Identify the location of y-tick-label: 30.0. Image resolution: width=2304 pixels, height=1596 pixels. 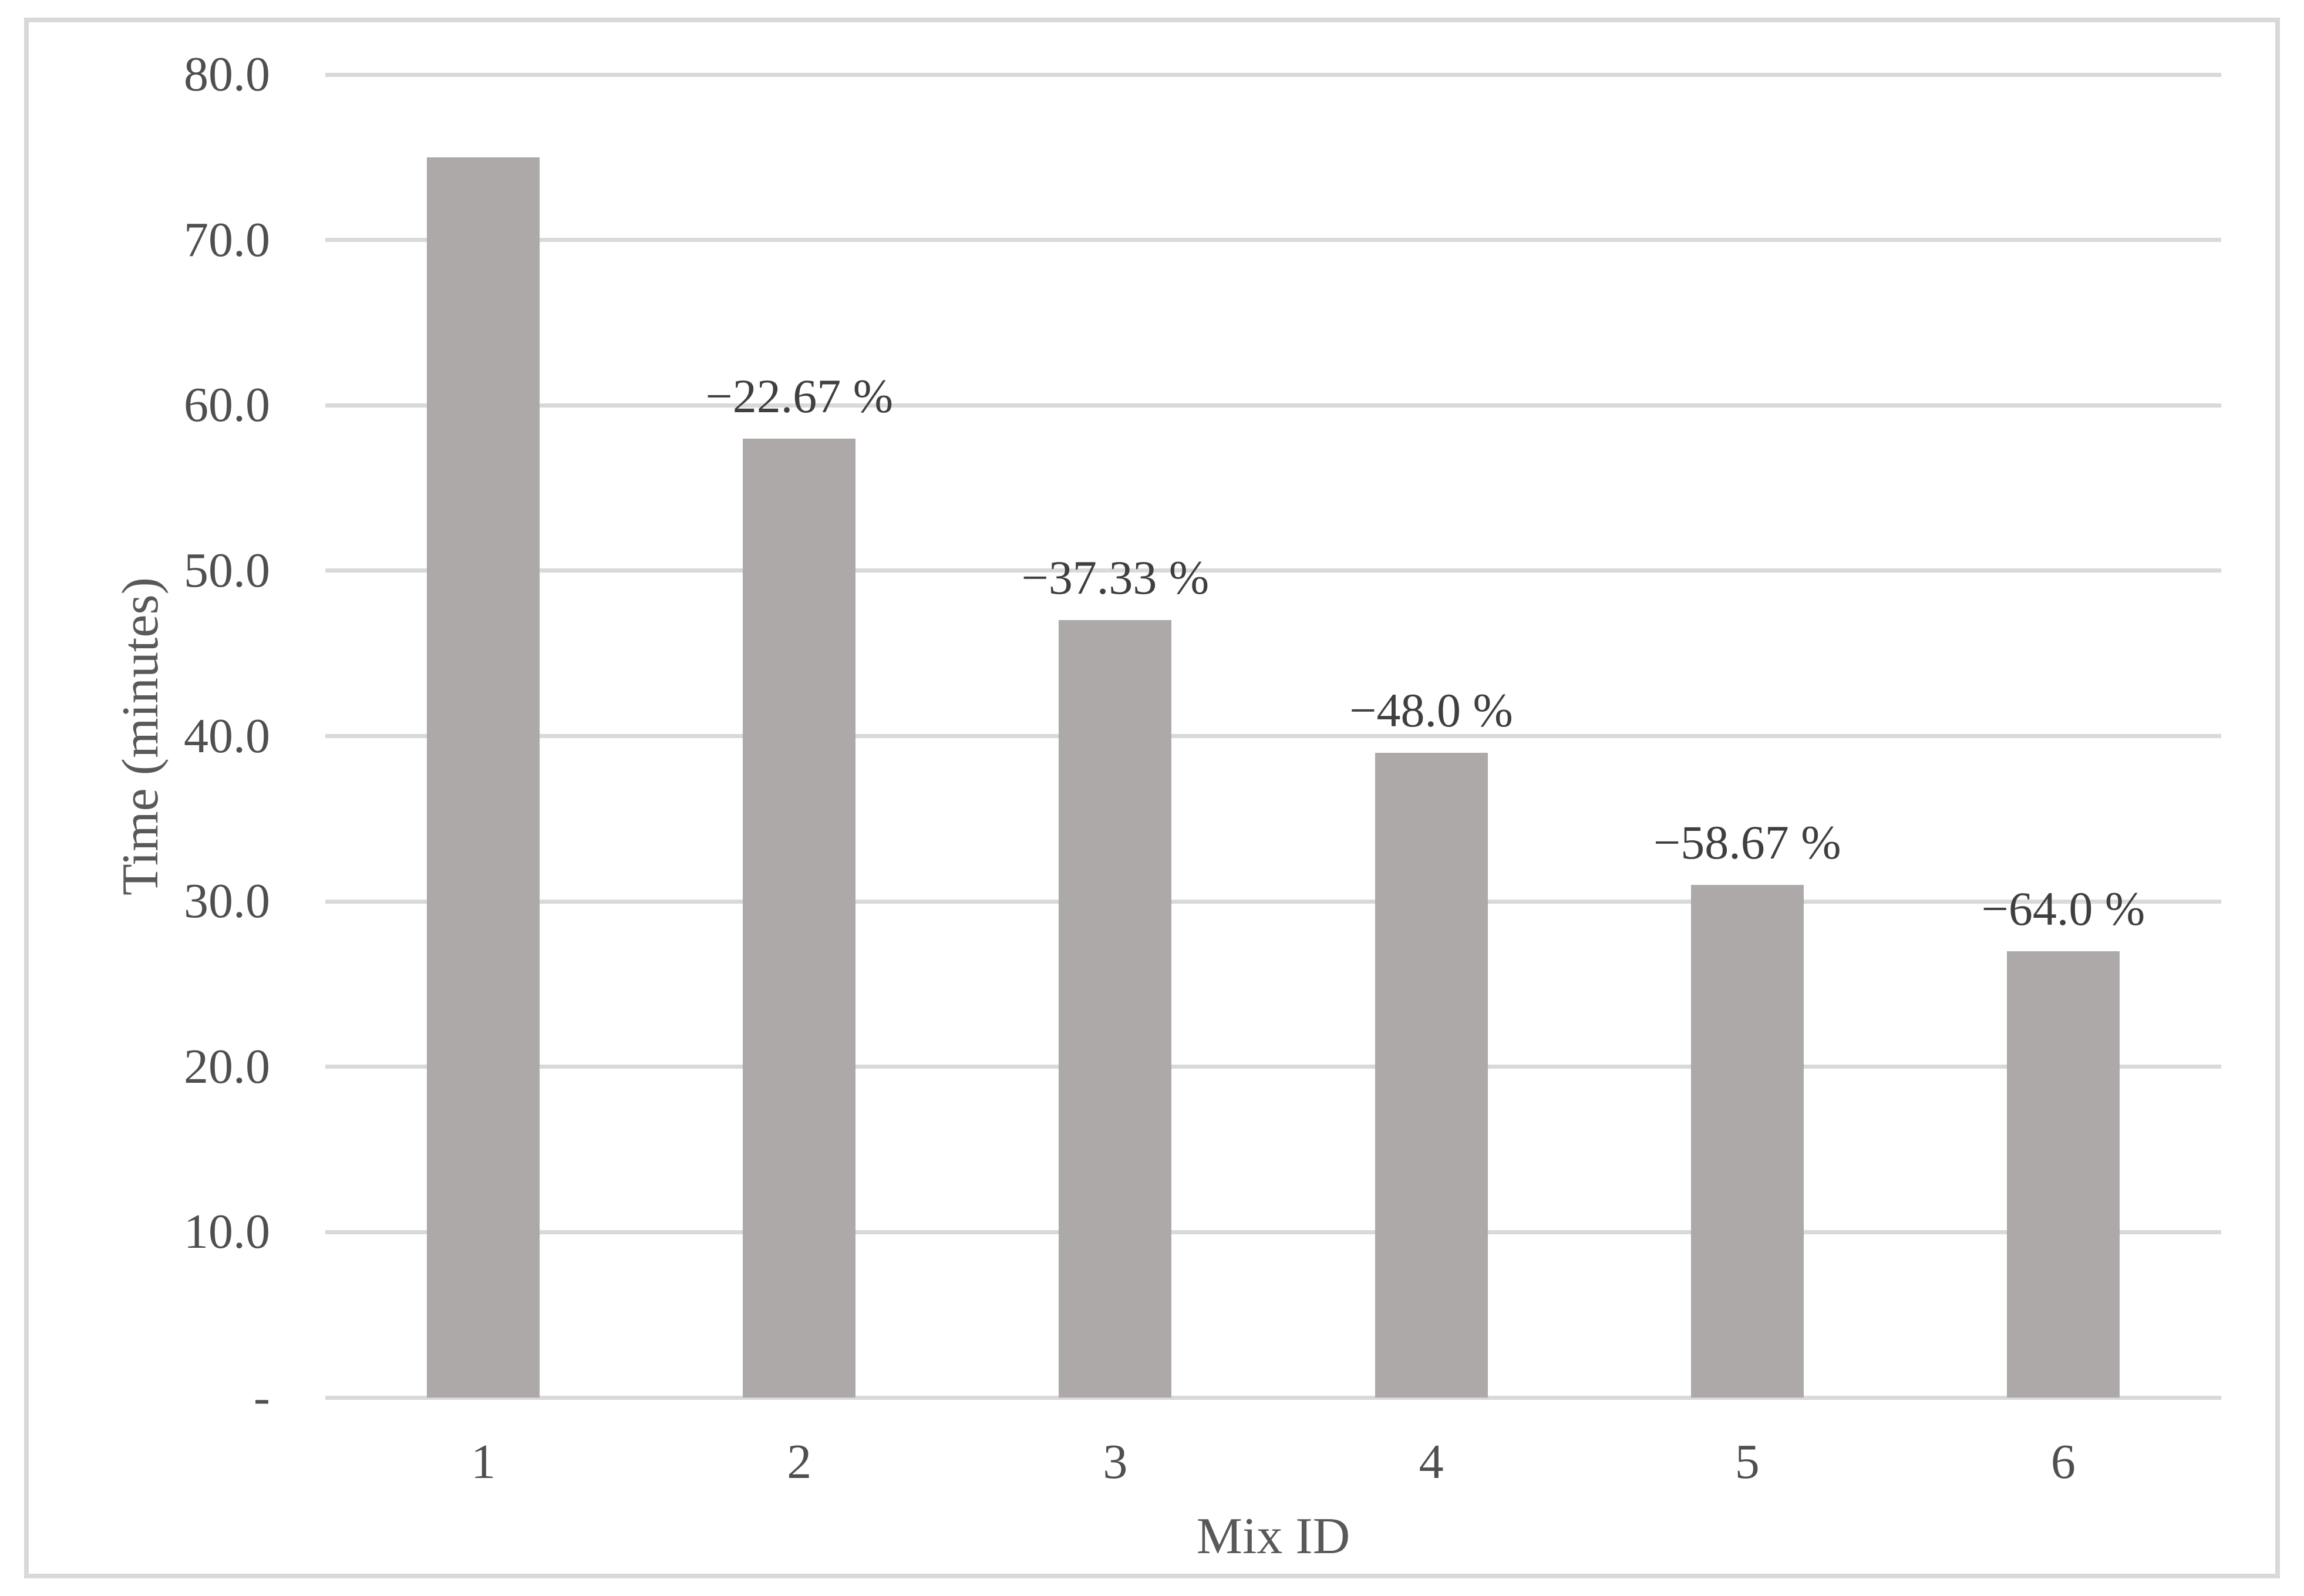
(227, 901).